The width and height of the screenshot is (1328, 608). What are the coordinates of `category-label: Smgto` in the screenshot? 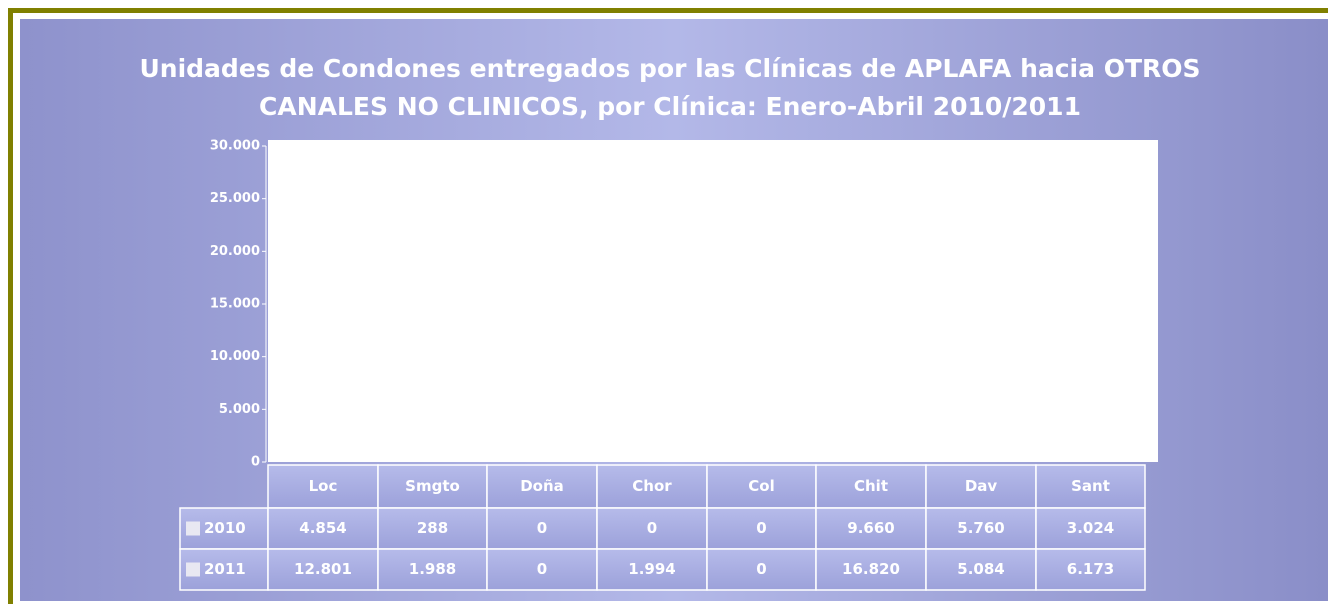 It's located at (432, 486).